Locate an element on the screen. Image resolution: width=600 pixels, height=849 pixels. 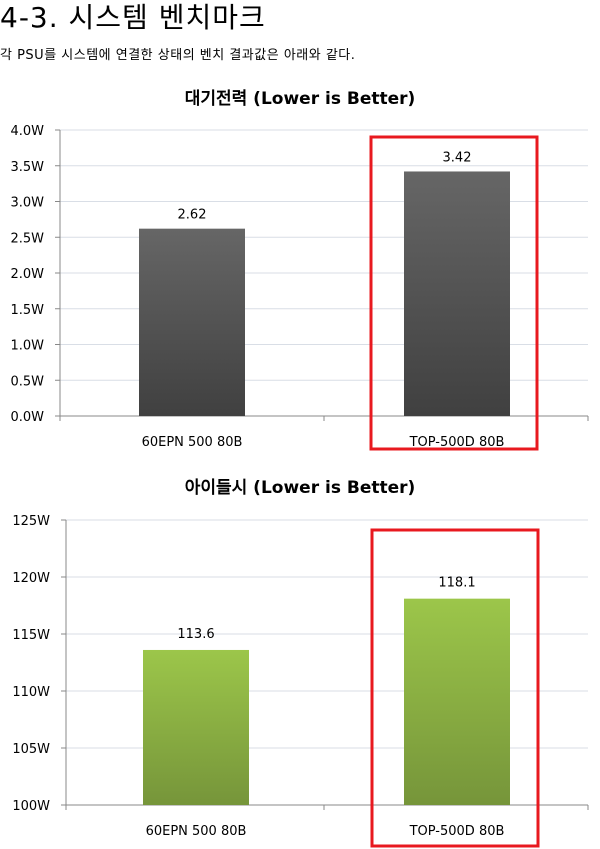
y-tick-label: 120W is located at coordinates (31, 578).